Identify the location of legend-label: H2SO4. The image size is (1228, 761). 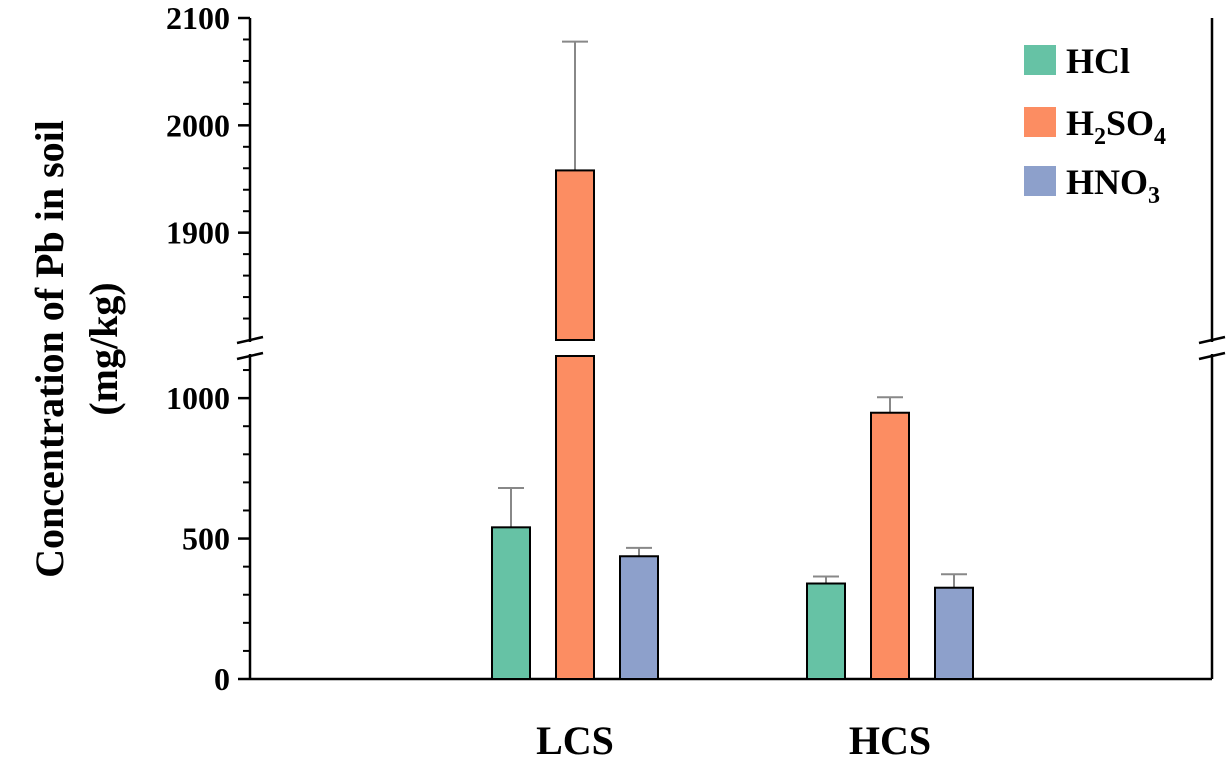
(1116, 126).